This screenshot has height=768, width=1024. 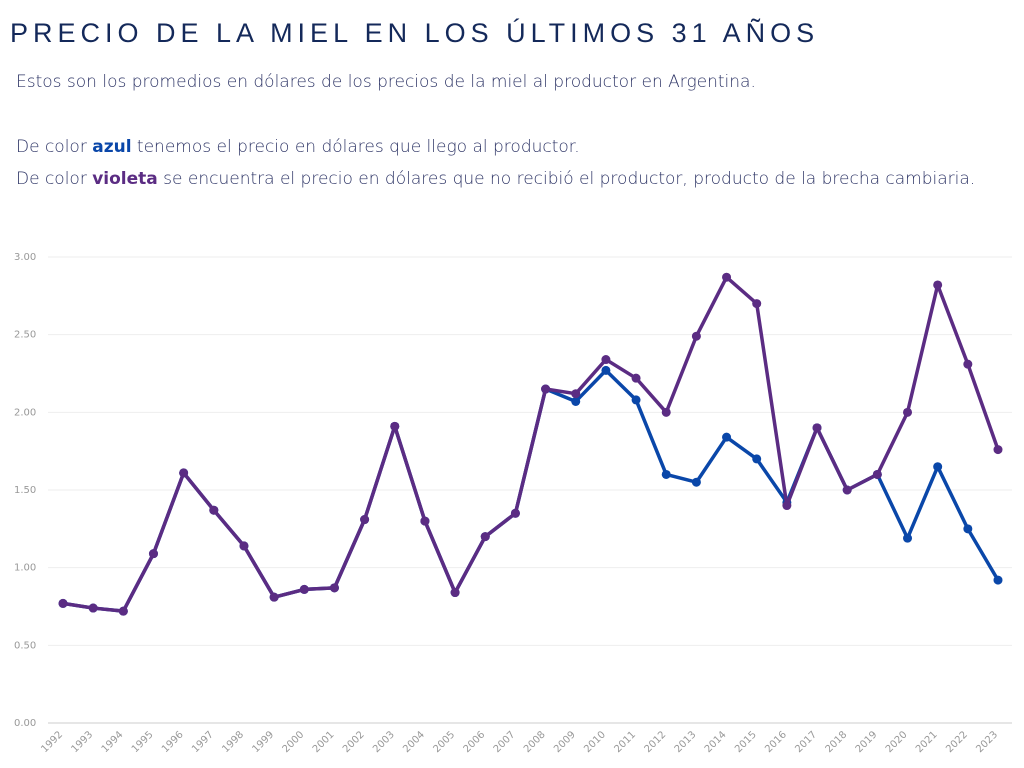 I want to click on x-tick-label: 2010, so click(x=595, y=742).